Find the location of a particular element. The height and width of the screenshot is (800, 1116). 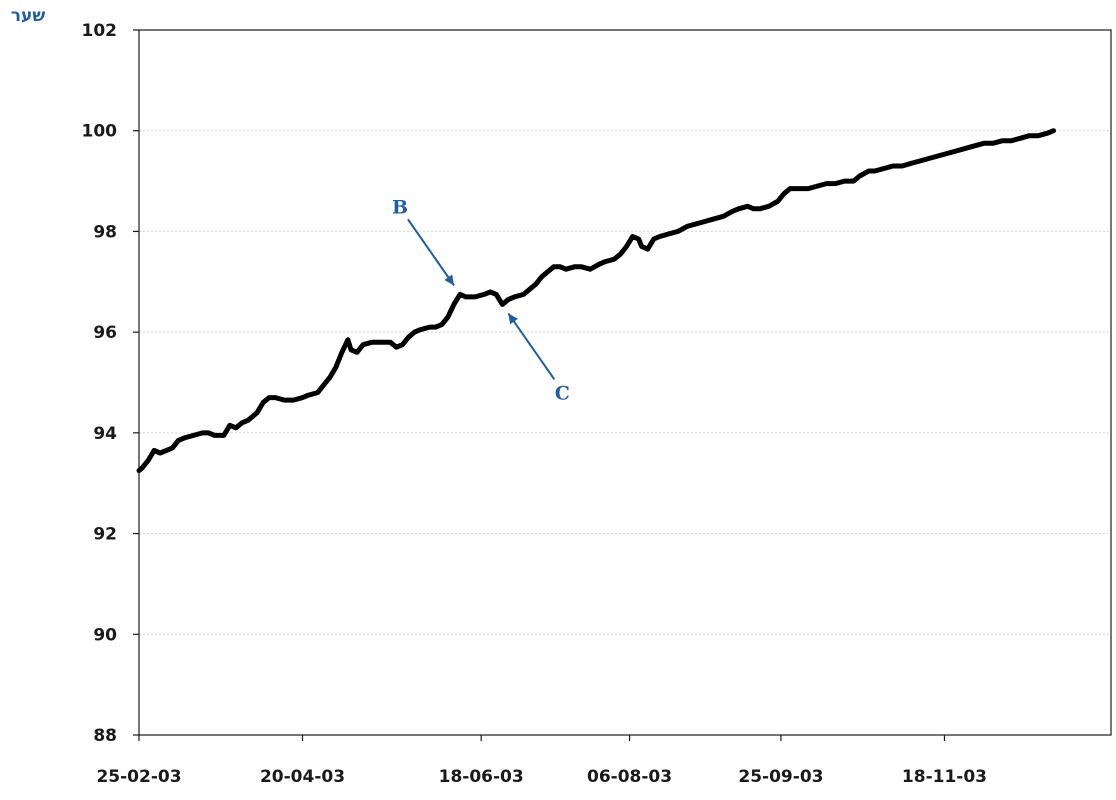

y-tick-label-100: 100 is located at coordinates (100, 132).